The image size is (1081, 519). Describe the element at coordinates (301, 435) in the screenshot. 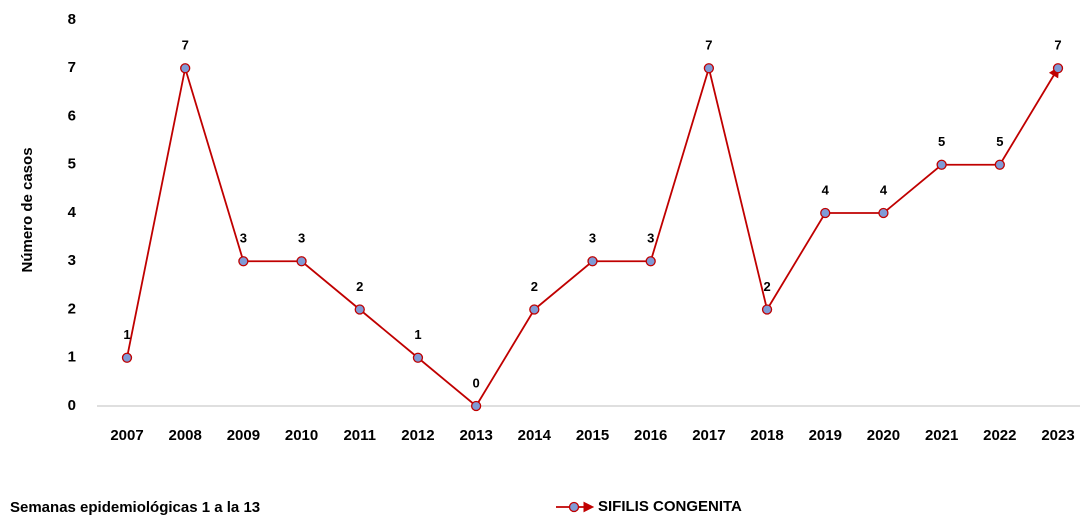

I see `x-tick-label: 2010` at that location.